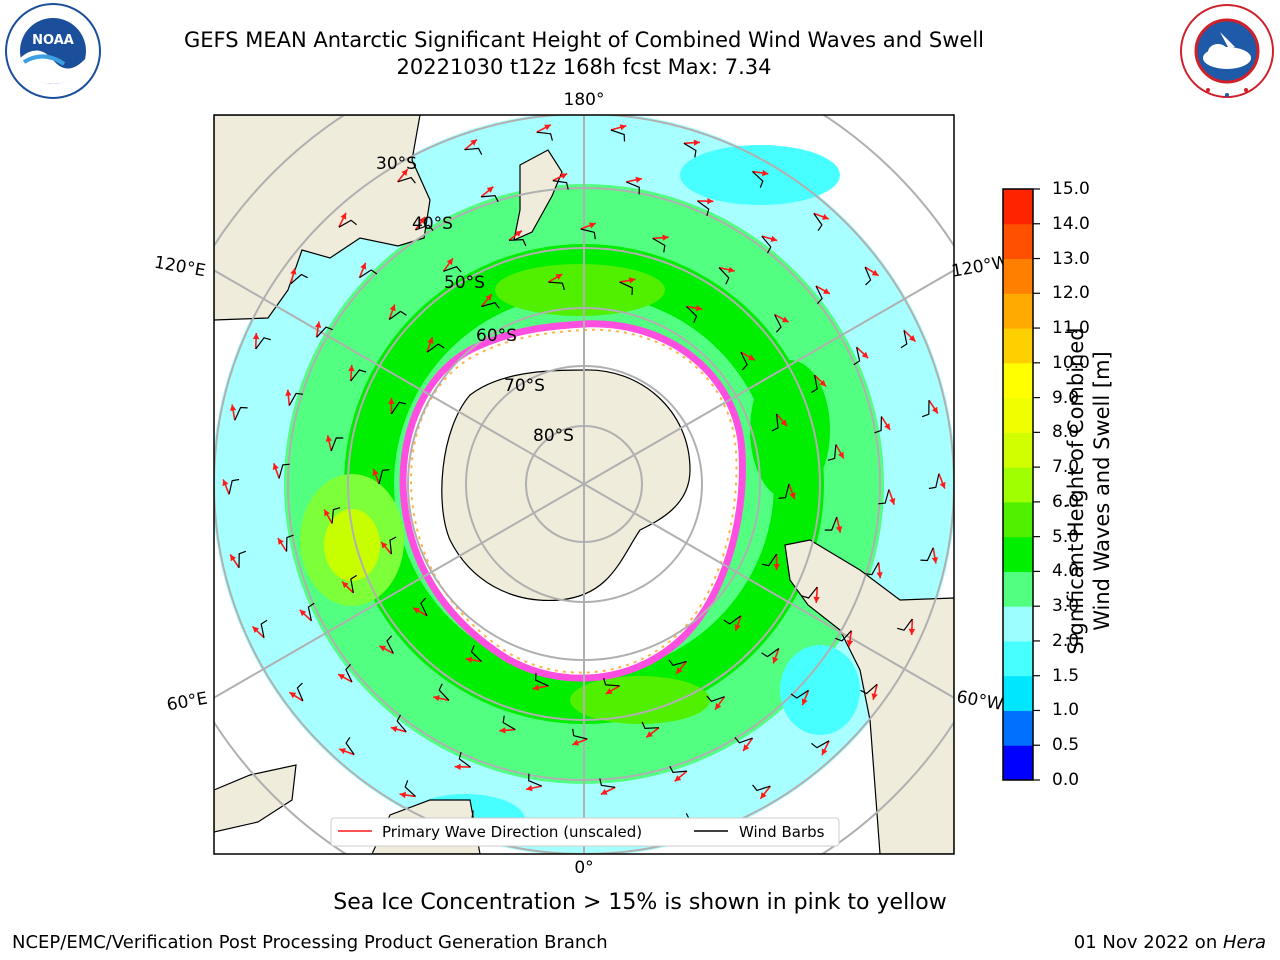  I want to click on colorbar-label-line2: Wind Waves and Swell [m], so click(1102, 491).